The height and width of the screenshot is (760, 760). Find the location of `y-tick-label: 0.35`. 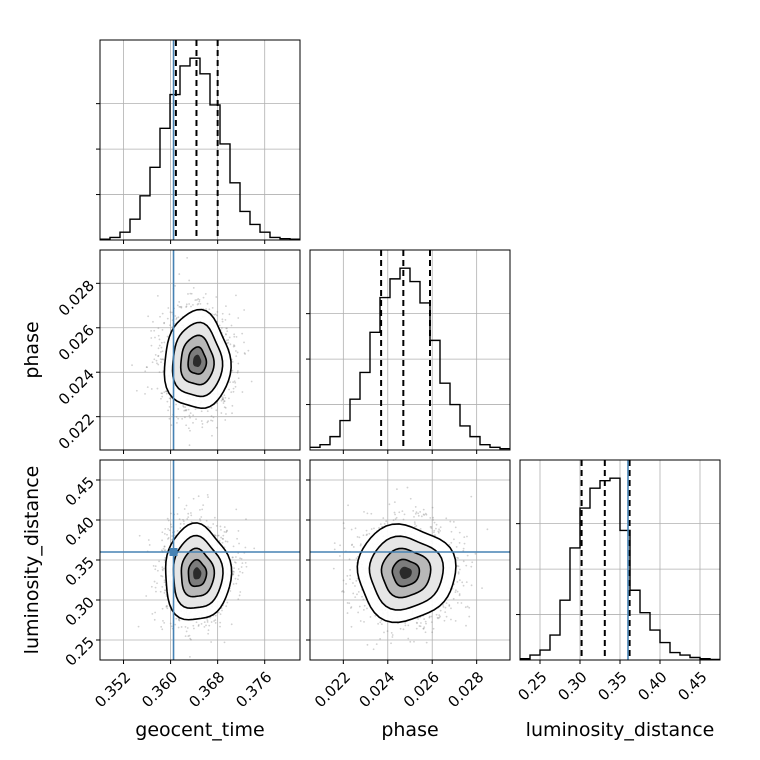

y-tick-label: 0.35 is located at coordinates (80, 571).